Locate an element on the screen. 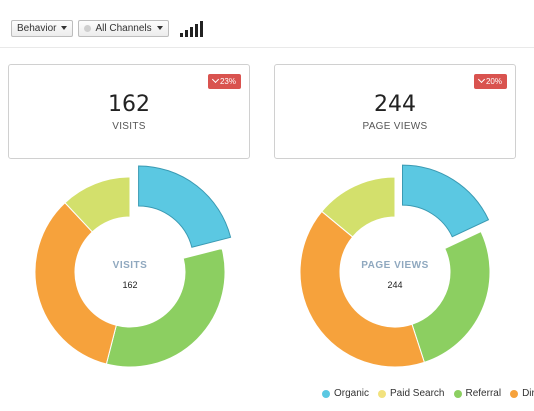 The image size is (534, 411). pageviews-value: 244 is located at coordinates (395, 104).